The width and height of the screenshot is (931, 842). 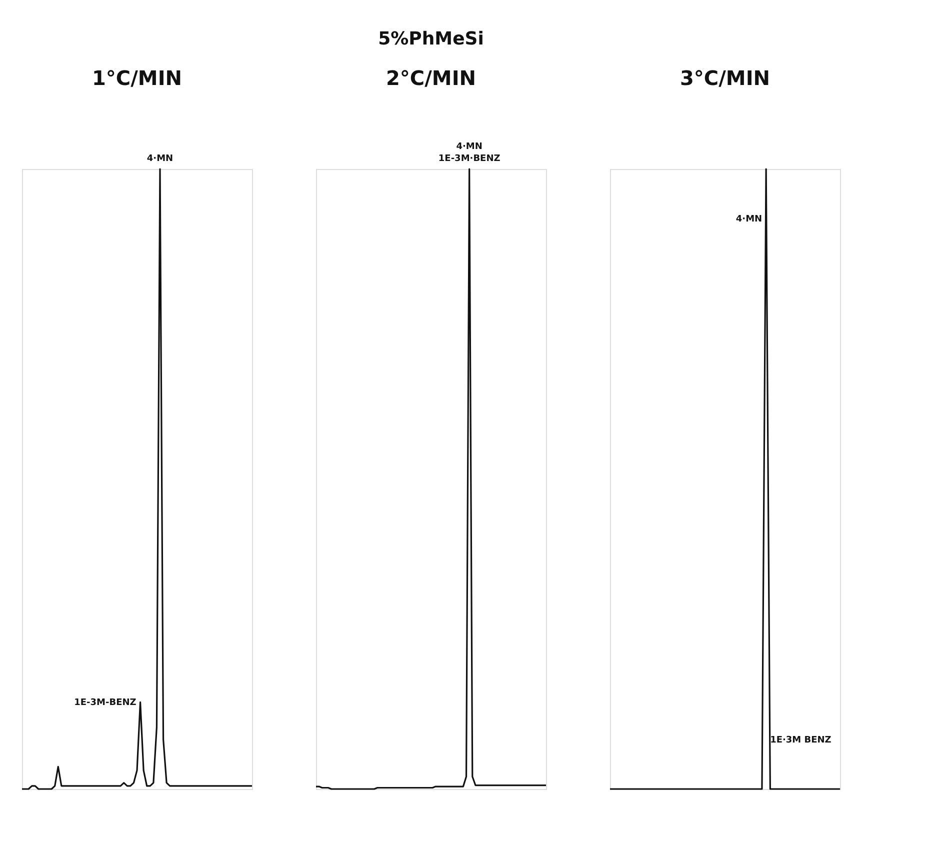 I want to click on chart-title: 1°C/MIN, so click(x=137, y=78).